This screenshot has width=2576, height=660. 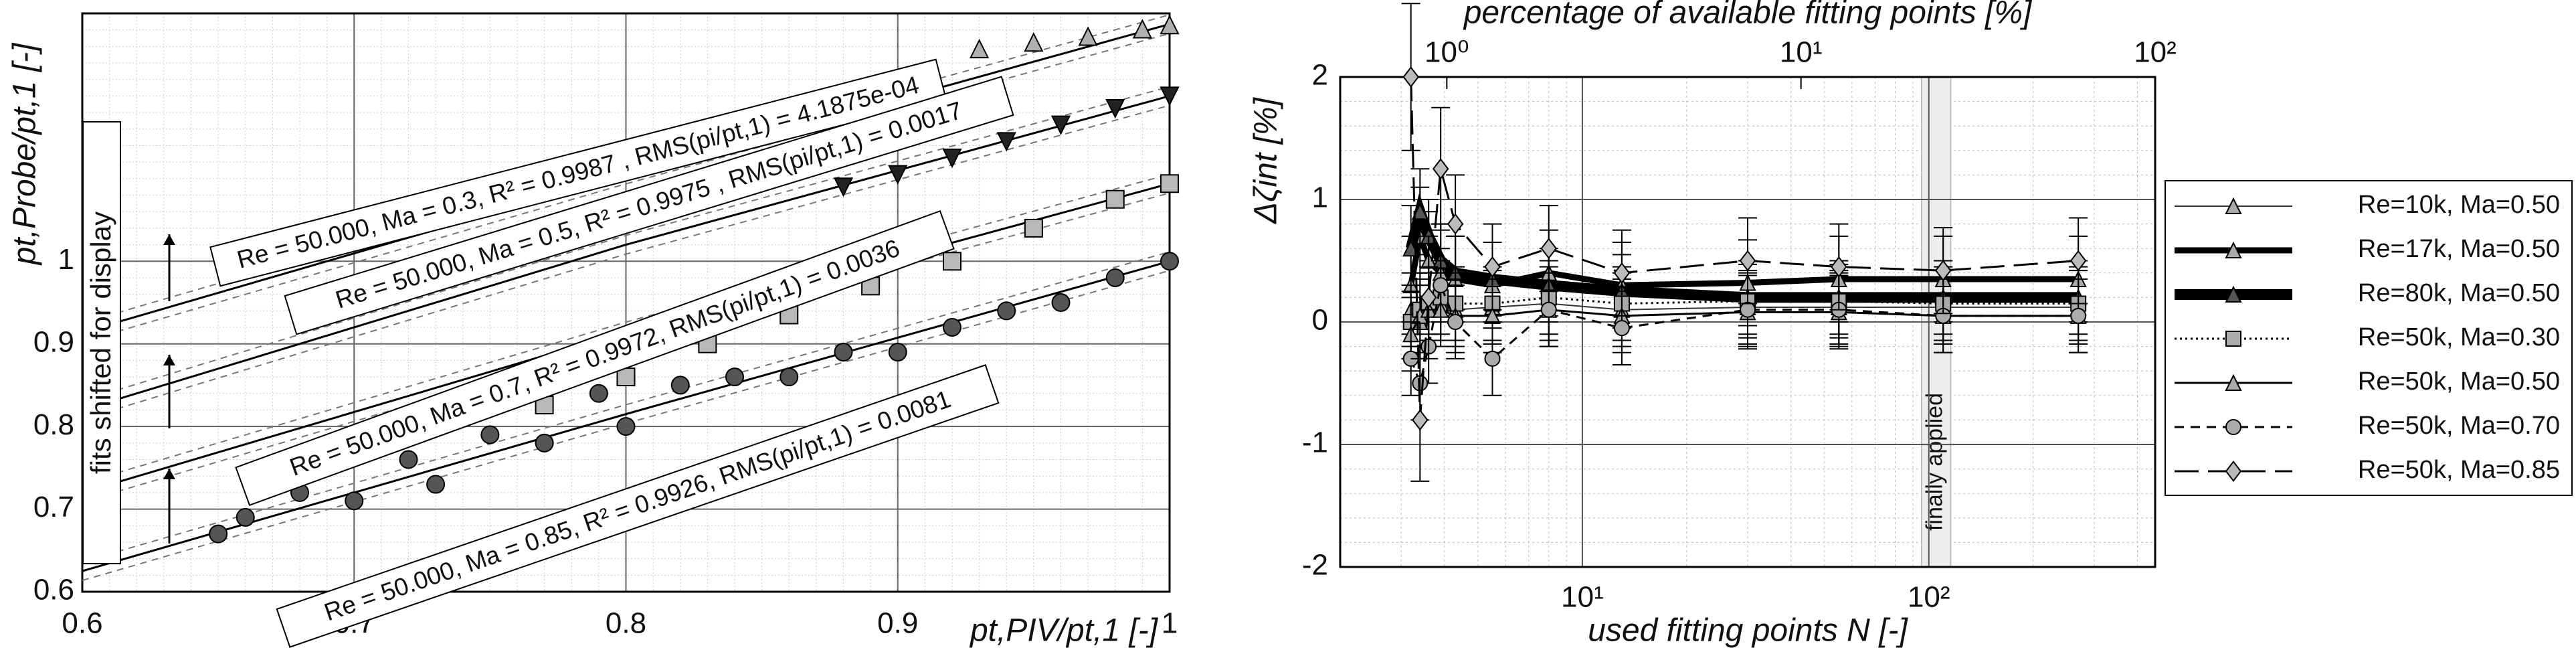 I want to click on legend-label: Re=17k, Ma=0.50, so click(x=2459, y=249).